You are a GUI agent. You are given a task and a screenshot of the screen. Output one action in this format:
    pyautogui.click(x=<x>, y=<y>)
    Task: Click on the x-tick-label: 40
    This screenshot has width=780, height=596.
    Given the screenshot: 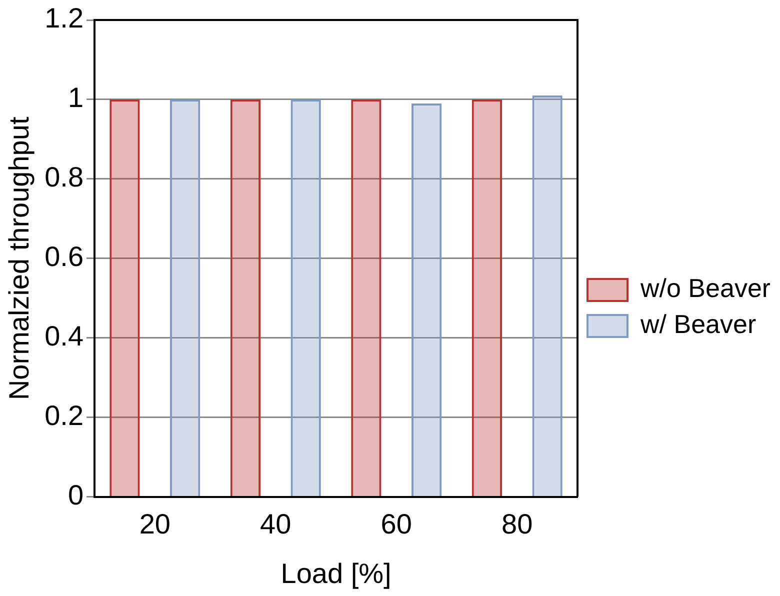 What is the action you would take?
    pyautogui.click(x=276, y=524)
    